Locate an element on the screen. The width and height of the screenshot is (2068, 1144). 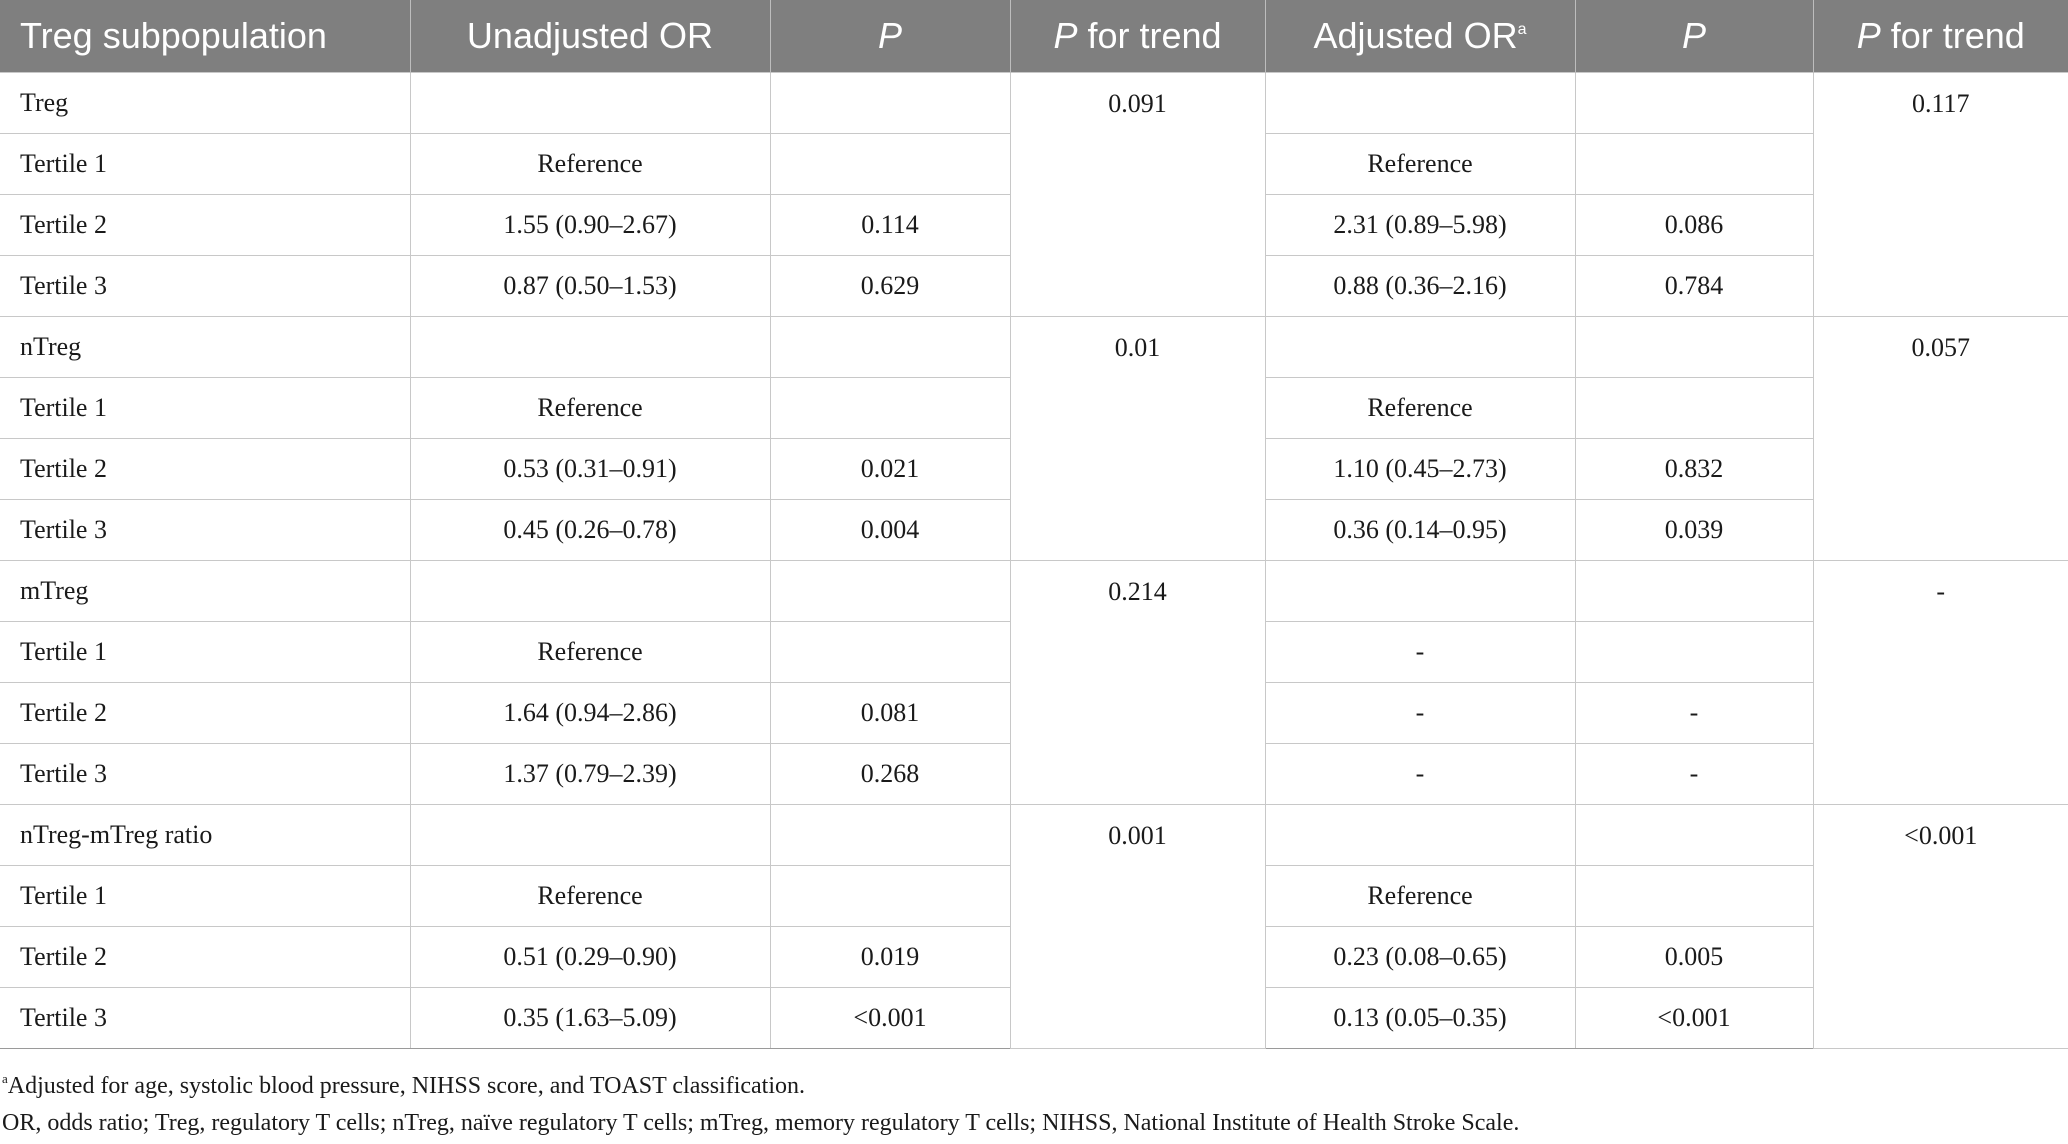
header-unadjusted-p-trend: P for trend is located at coordinates (1137, 36).